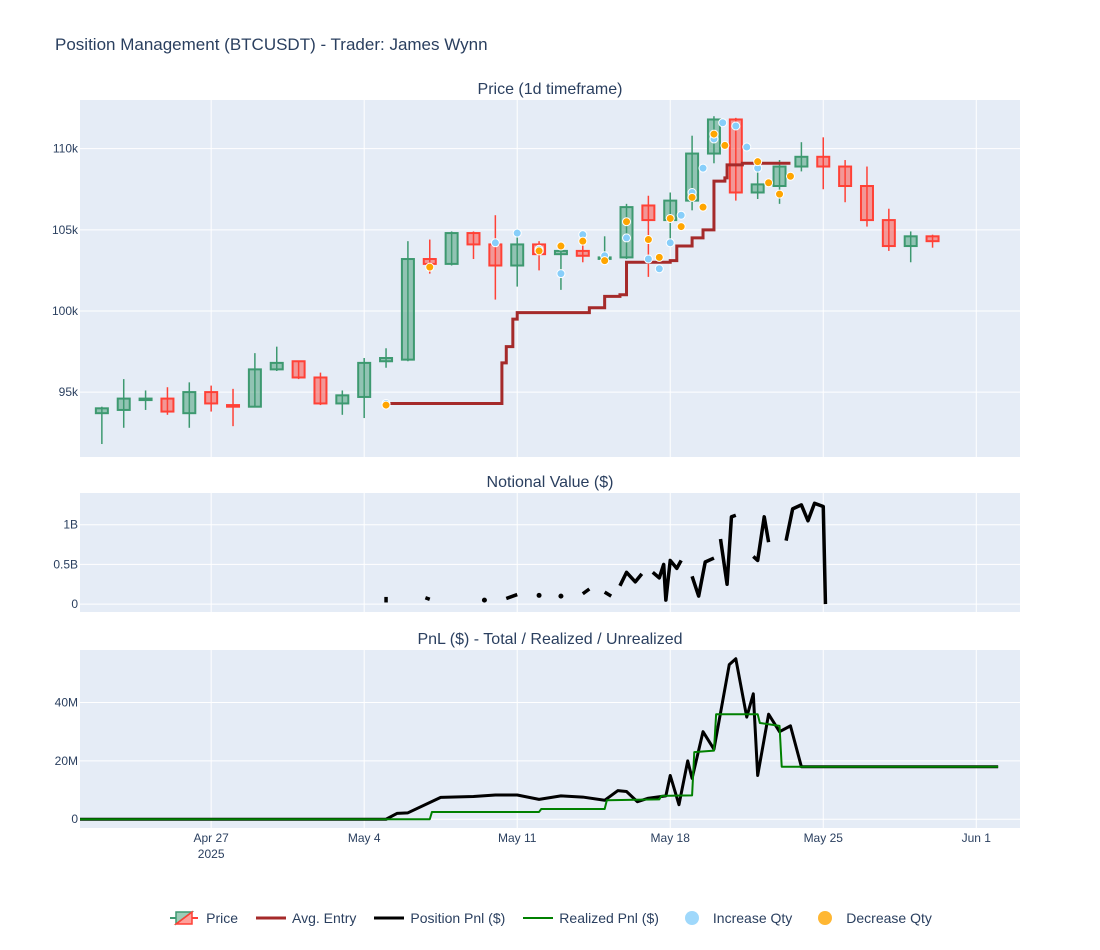 This screenshot has height=950, width=1100. Describe the element at coordinates (364, 838) in the screenshot. I see `x-tick-label: May 4` at that location.